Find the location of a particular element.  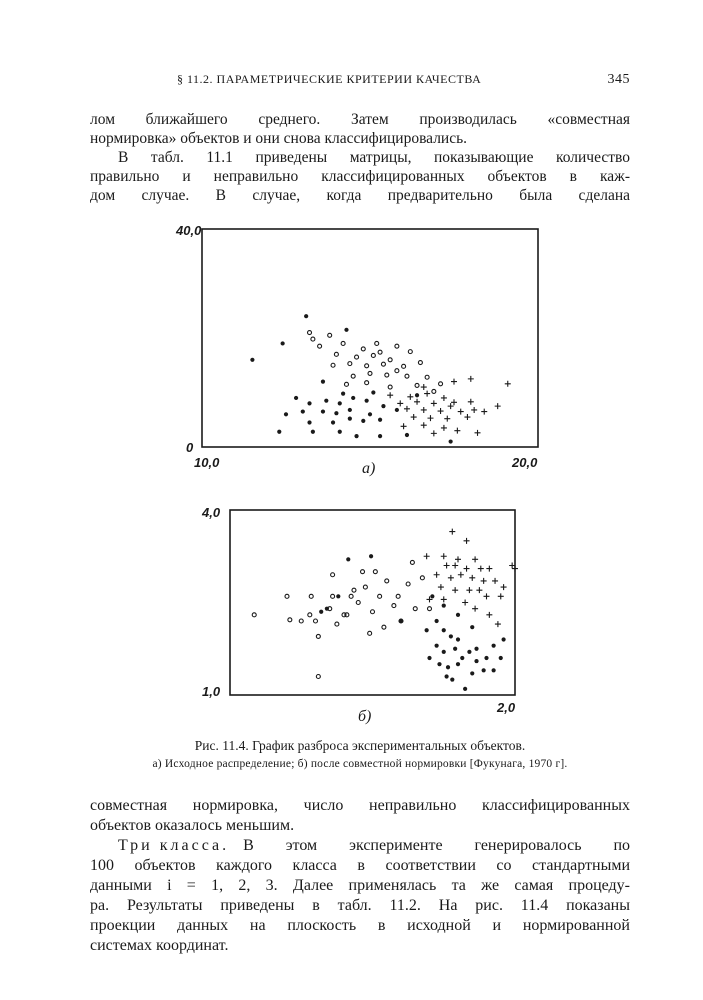

y-tick-label: 1,0 is located at coordinates (211, 691).